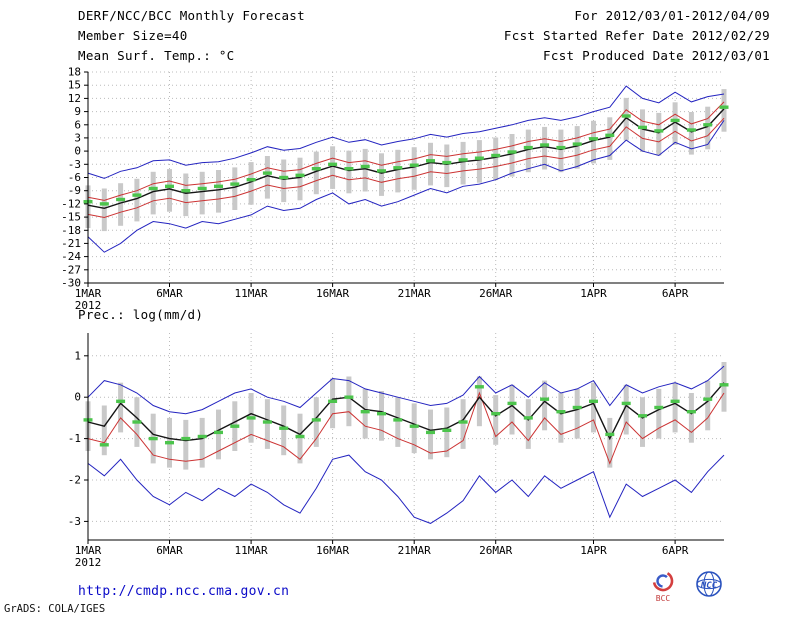  I want to click on forecast-title: DERF/NCC/BCC Monthly Forecast, so click(191, 15).